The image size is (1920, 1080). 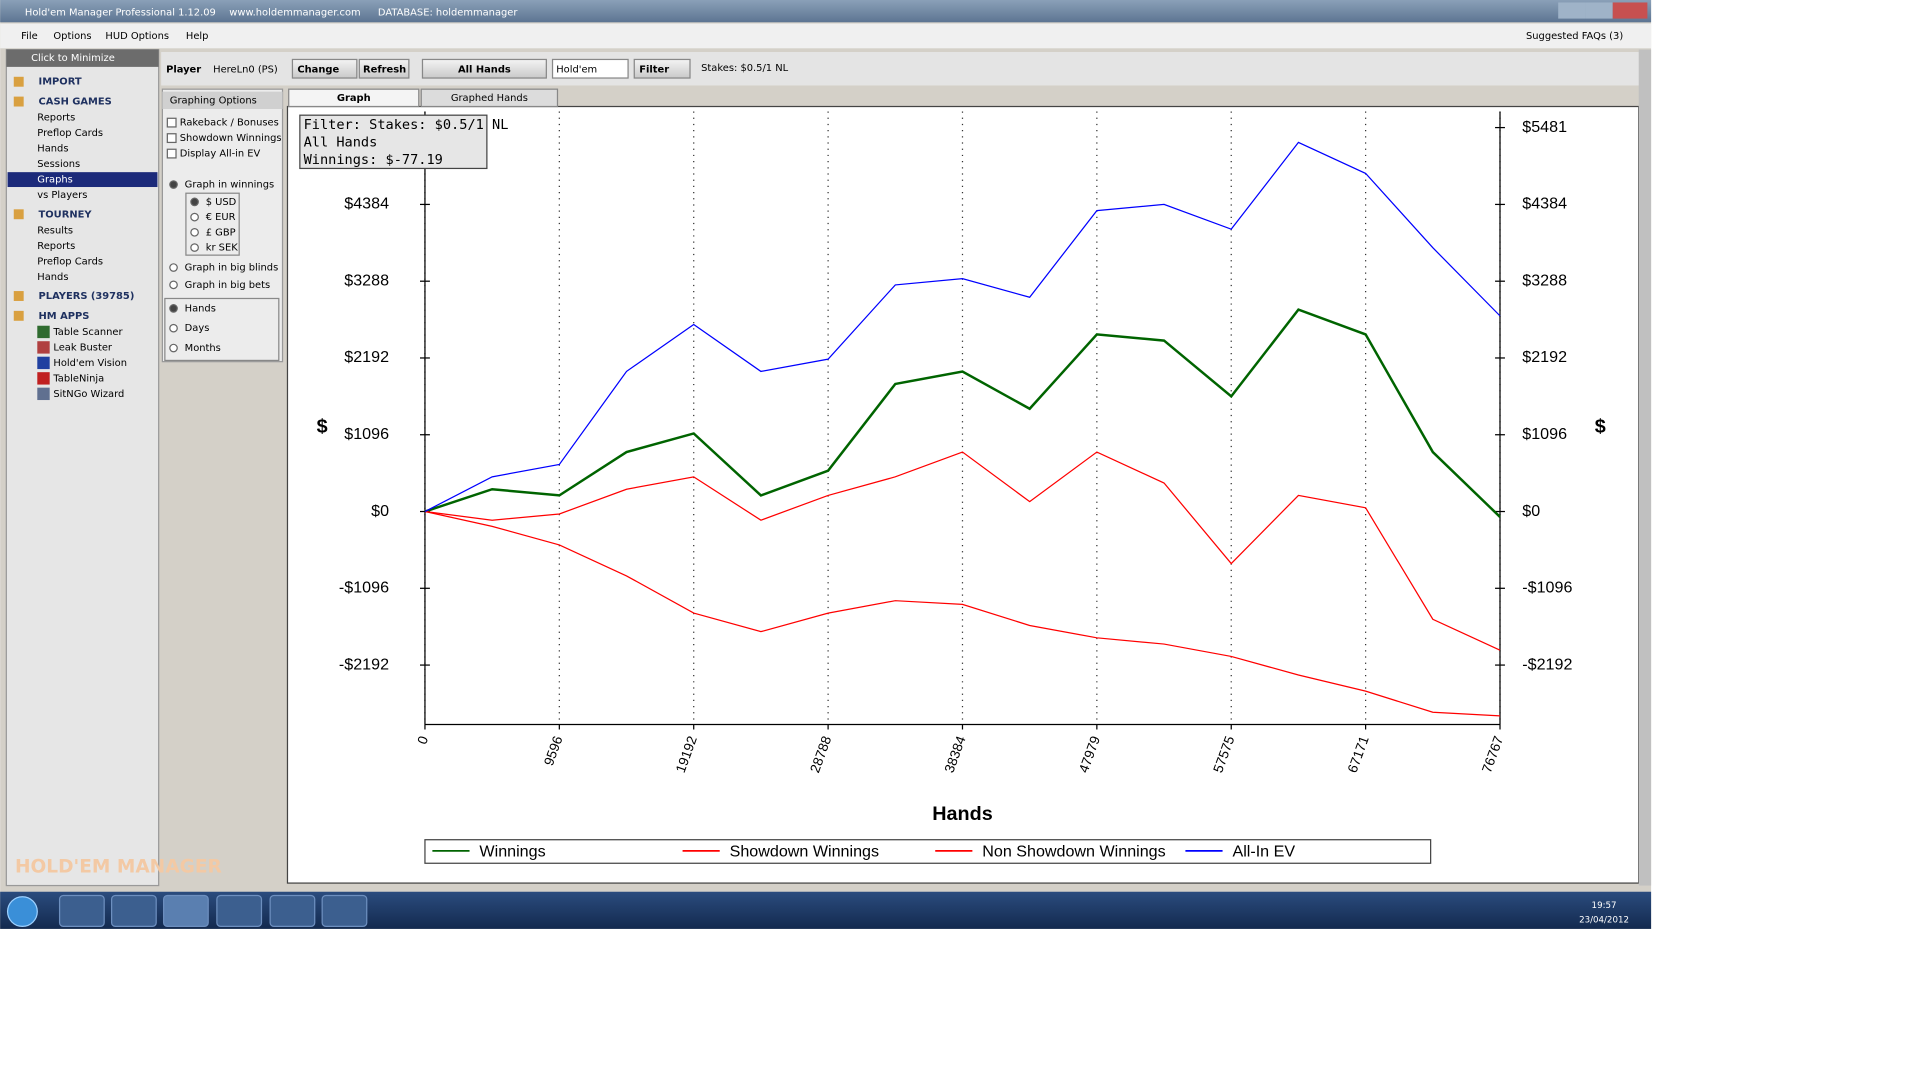 I want to click on menu-item: HUD Options, so click(x=137, y=36).